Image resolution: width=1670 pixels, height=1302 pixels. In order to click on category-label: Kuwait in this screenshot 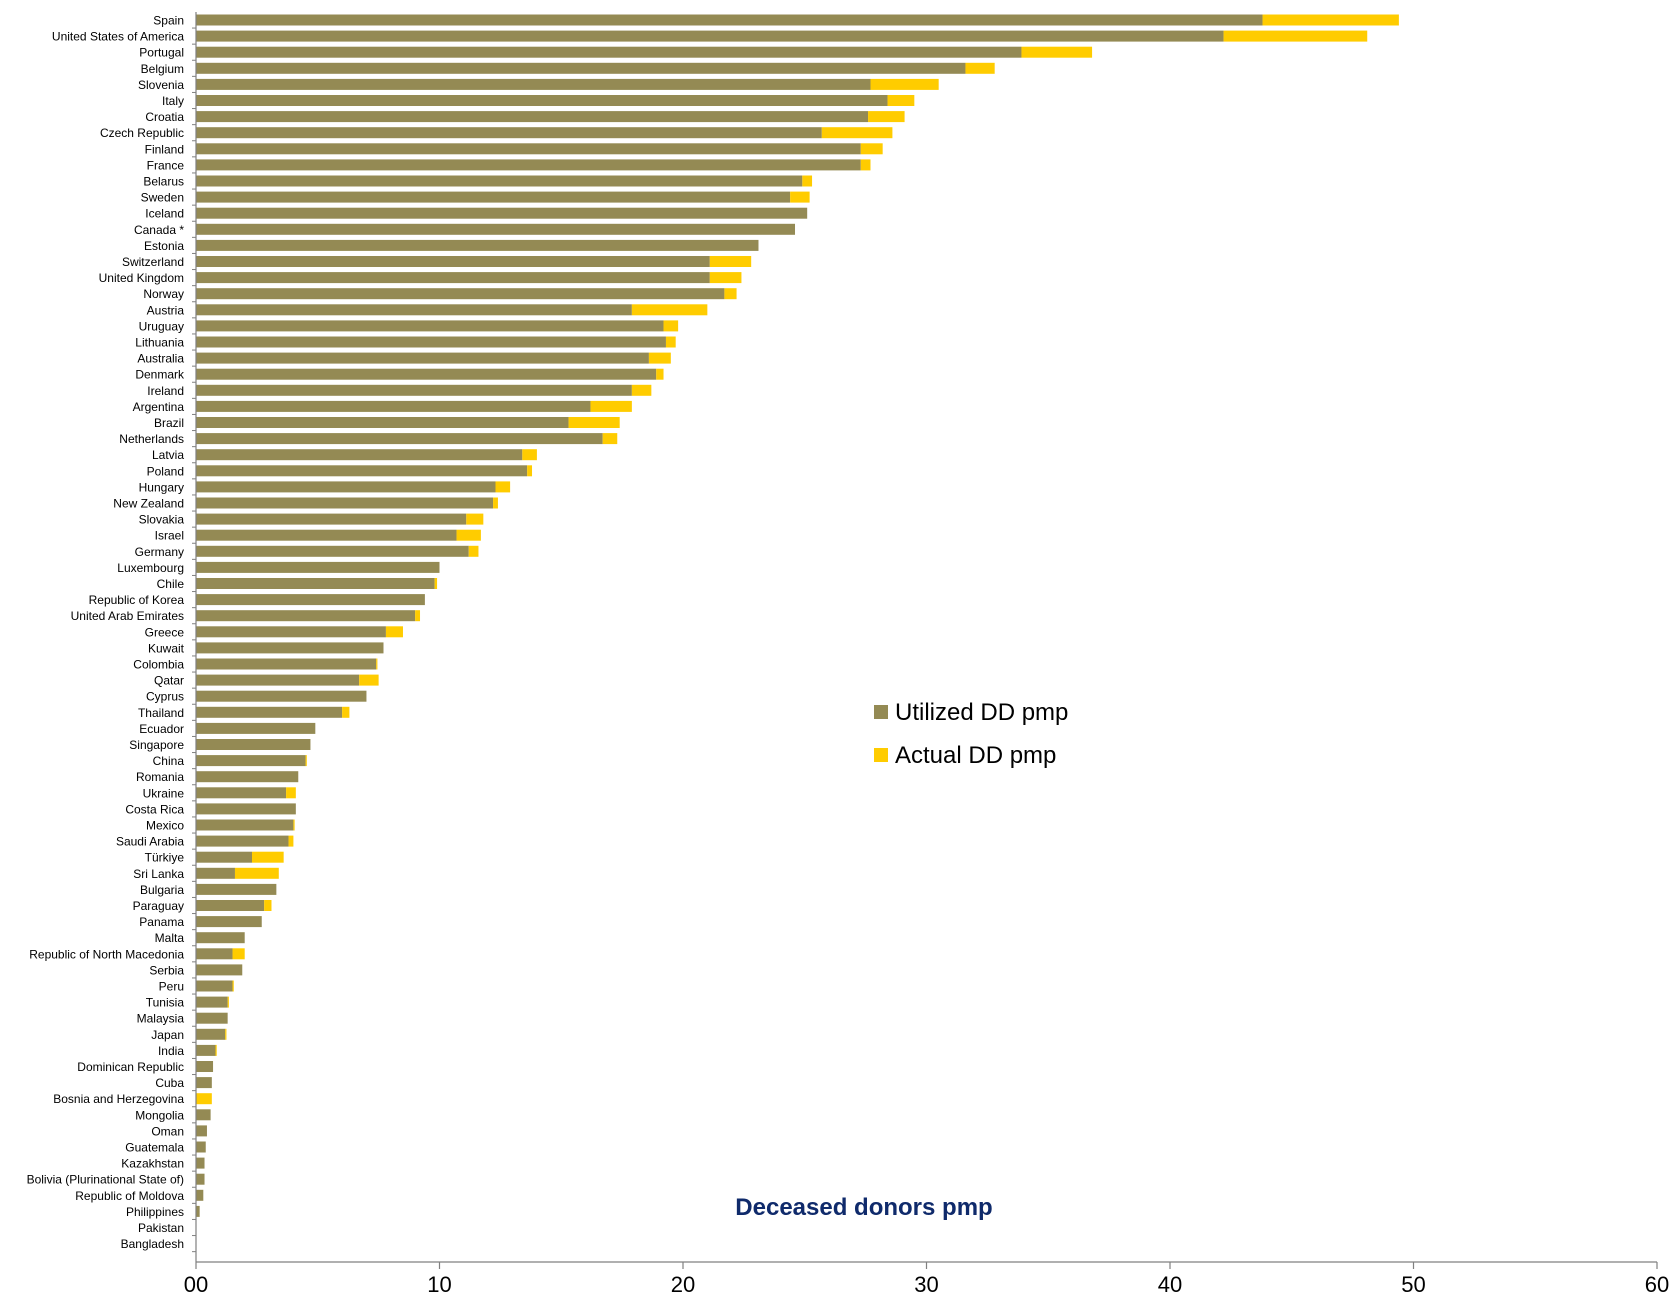, I will do `click(166, 648)`.